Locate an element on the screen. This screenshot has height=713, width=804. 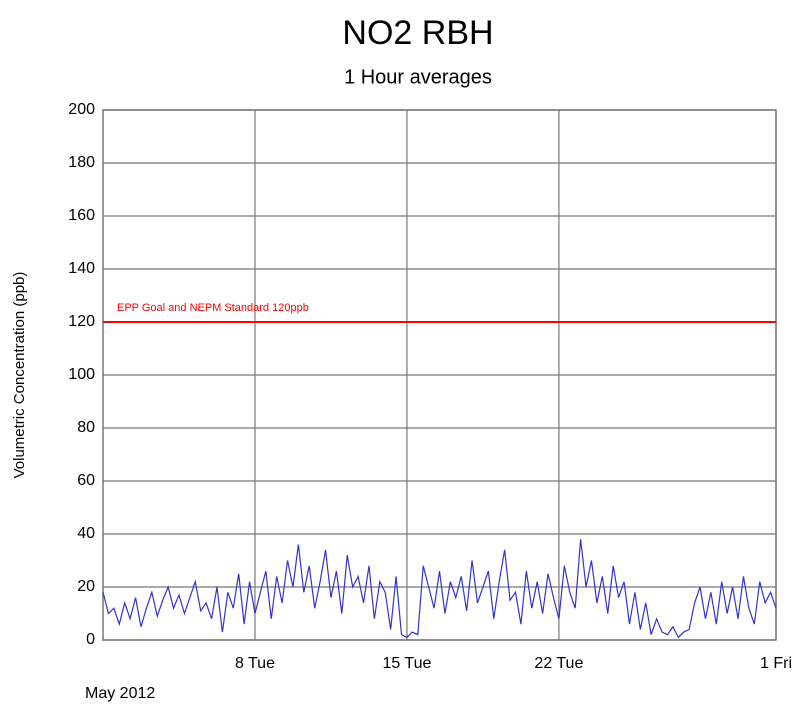
y-tick-label: 140 is located at coordinates (81, 268).